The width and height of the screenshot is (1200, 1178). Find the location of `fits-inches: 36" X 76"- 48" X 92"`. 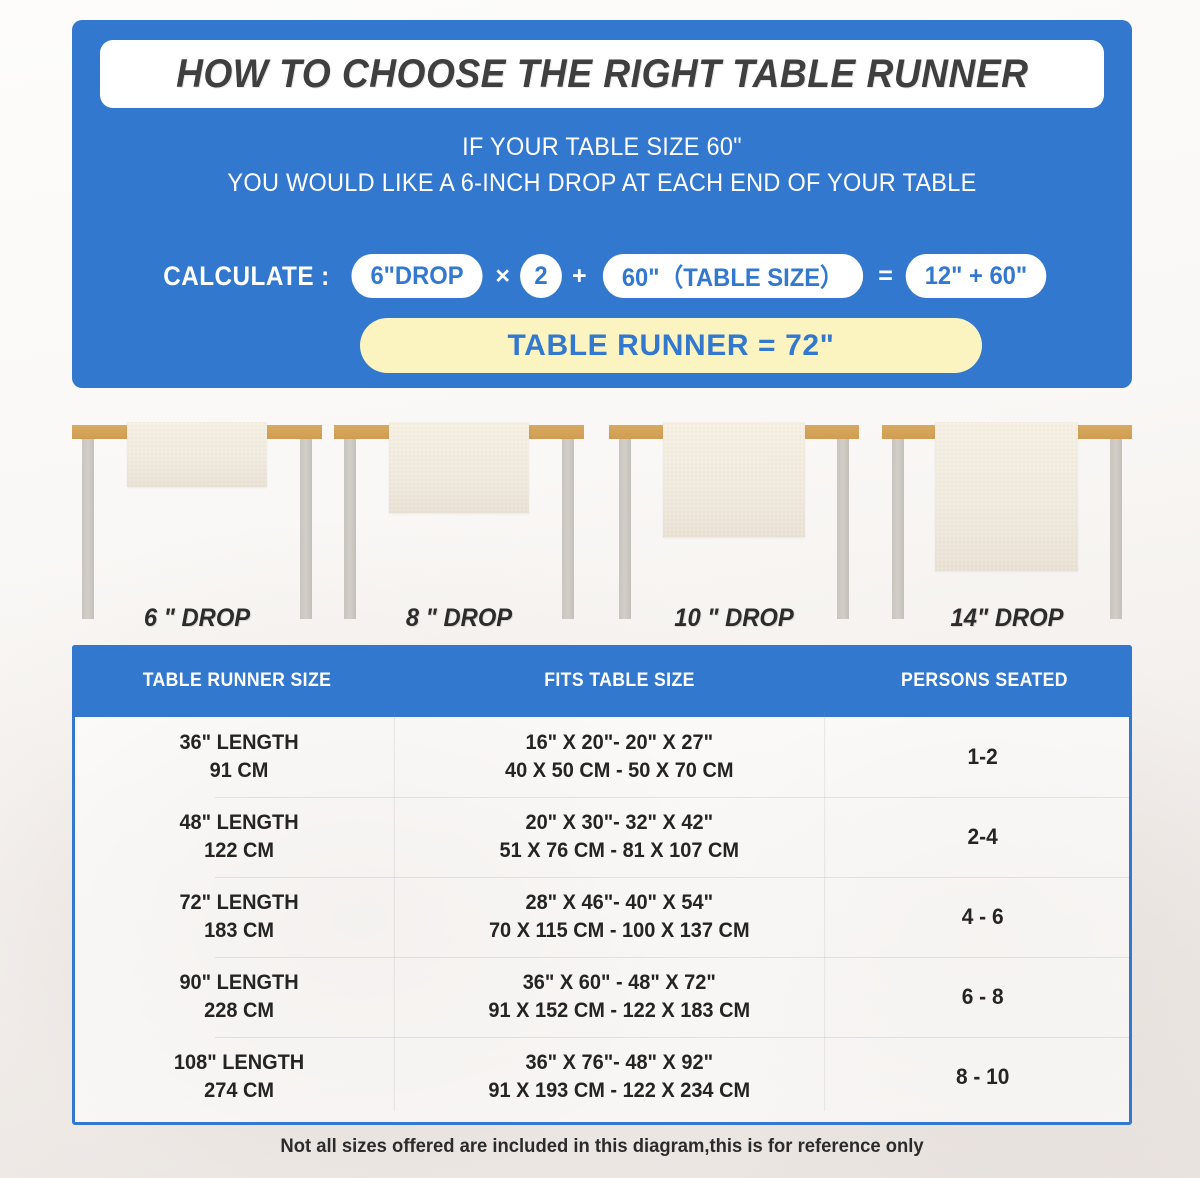

fits-inches: 36" X 76"- 48" X 92" is located at coordinates (619, 1063).